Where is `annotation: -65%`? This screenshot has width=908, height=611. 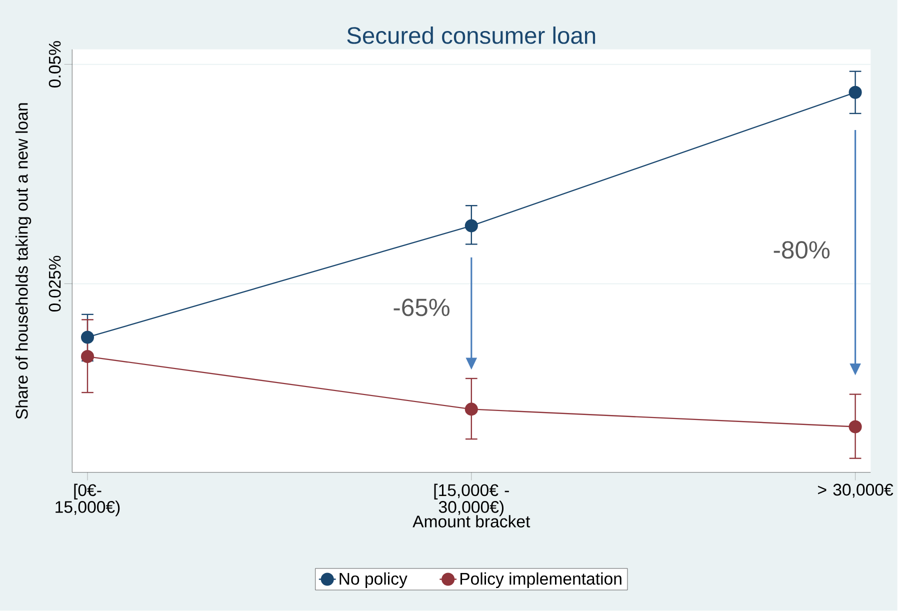
annotation: -65% is located at coordinates (422, 307).